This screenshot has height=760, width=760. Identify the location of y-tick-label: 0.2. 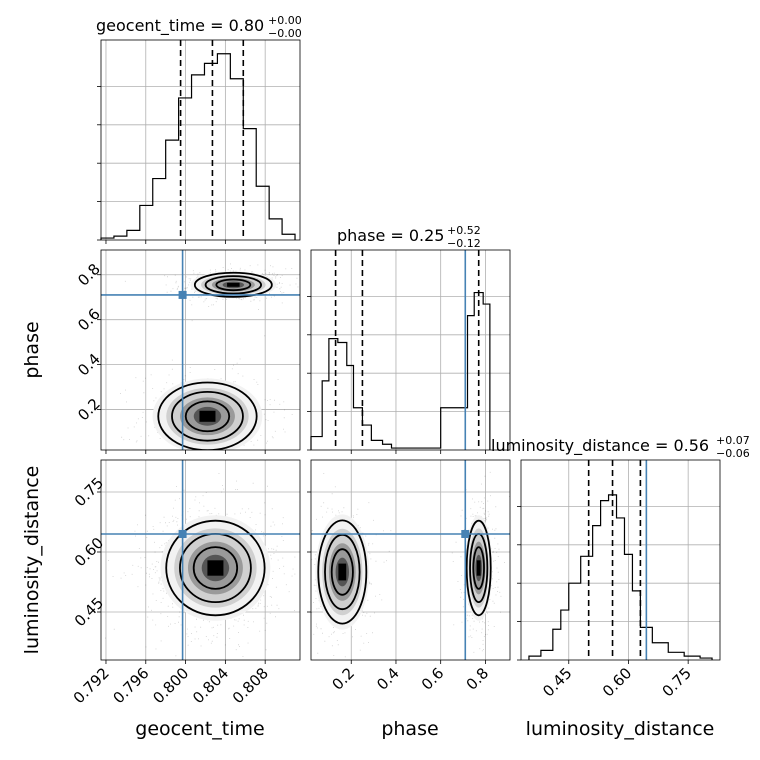
(89, 410).